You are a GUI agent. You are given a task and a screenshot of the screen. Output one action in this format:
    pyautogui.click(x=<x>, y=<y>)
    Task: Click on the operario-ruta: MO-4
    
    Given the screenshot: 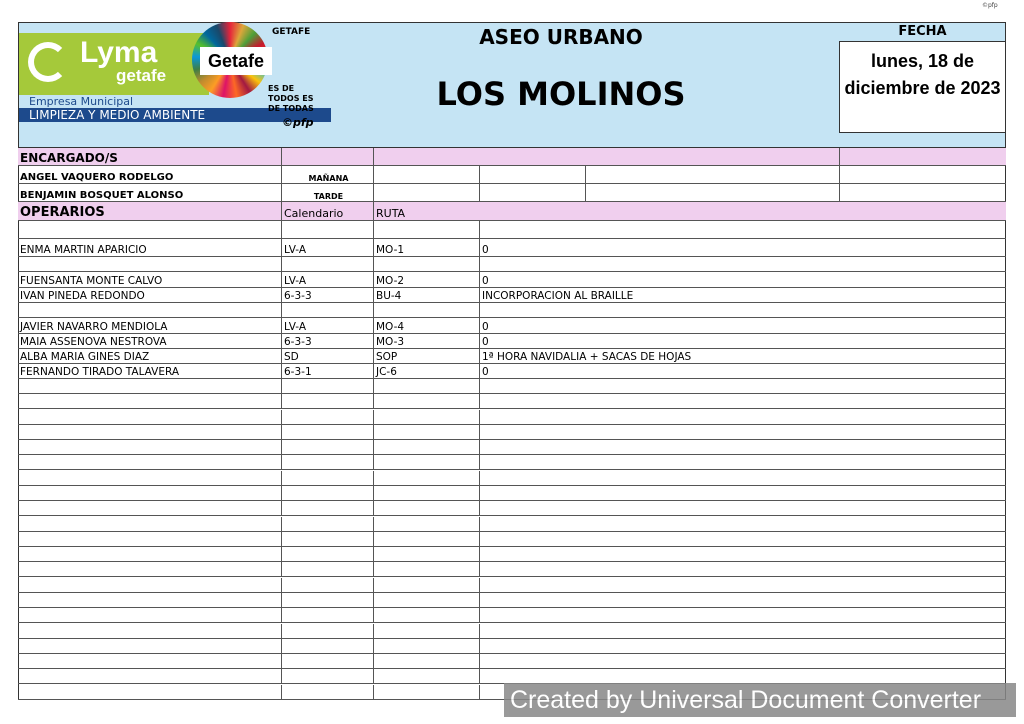 What is the action you would take?
    pyautogui.click(x=426, y=325)
    